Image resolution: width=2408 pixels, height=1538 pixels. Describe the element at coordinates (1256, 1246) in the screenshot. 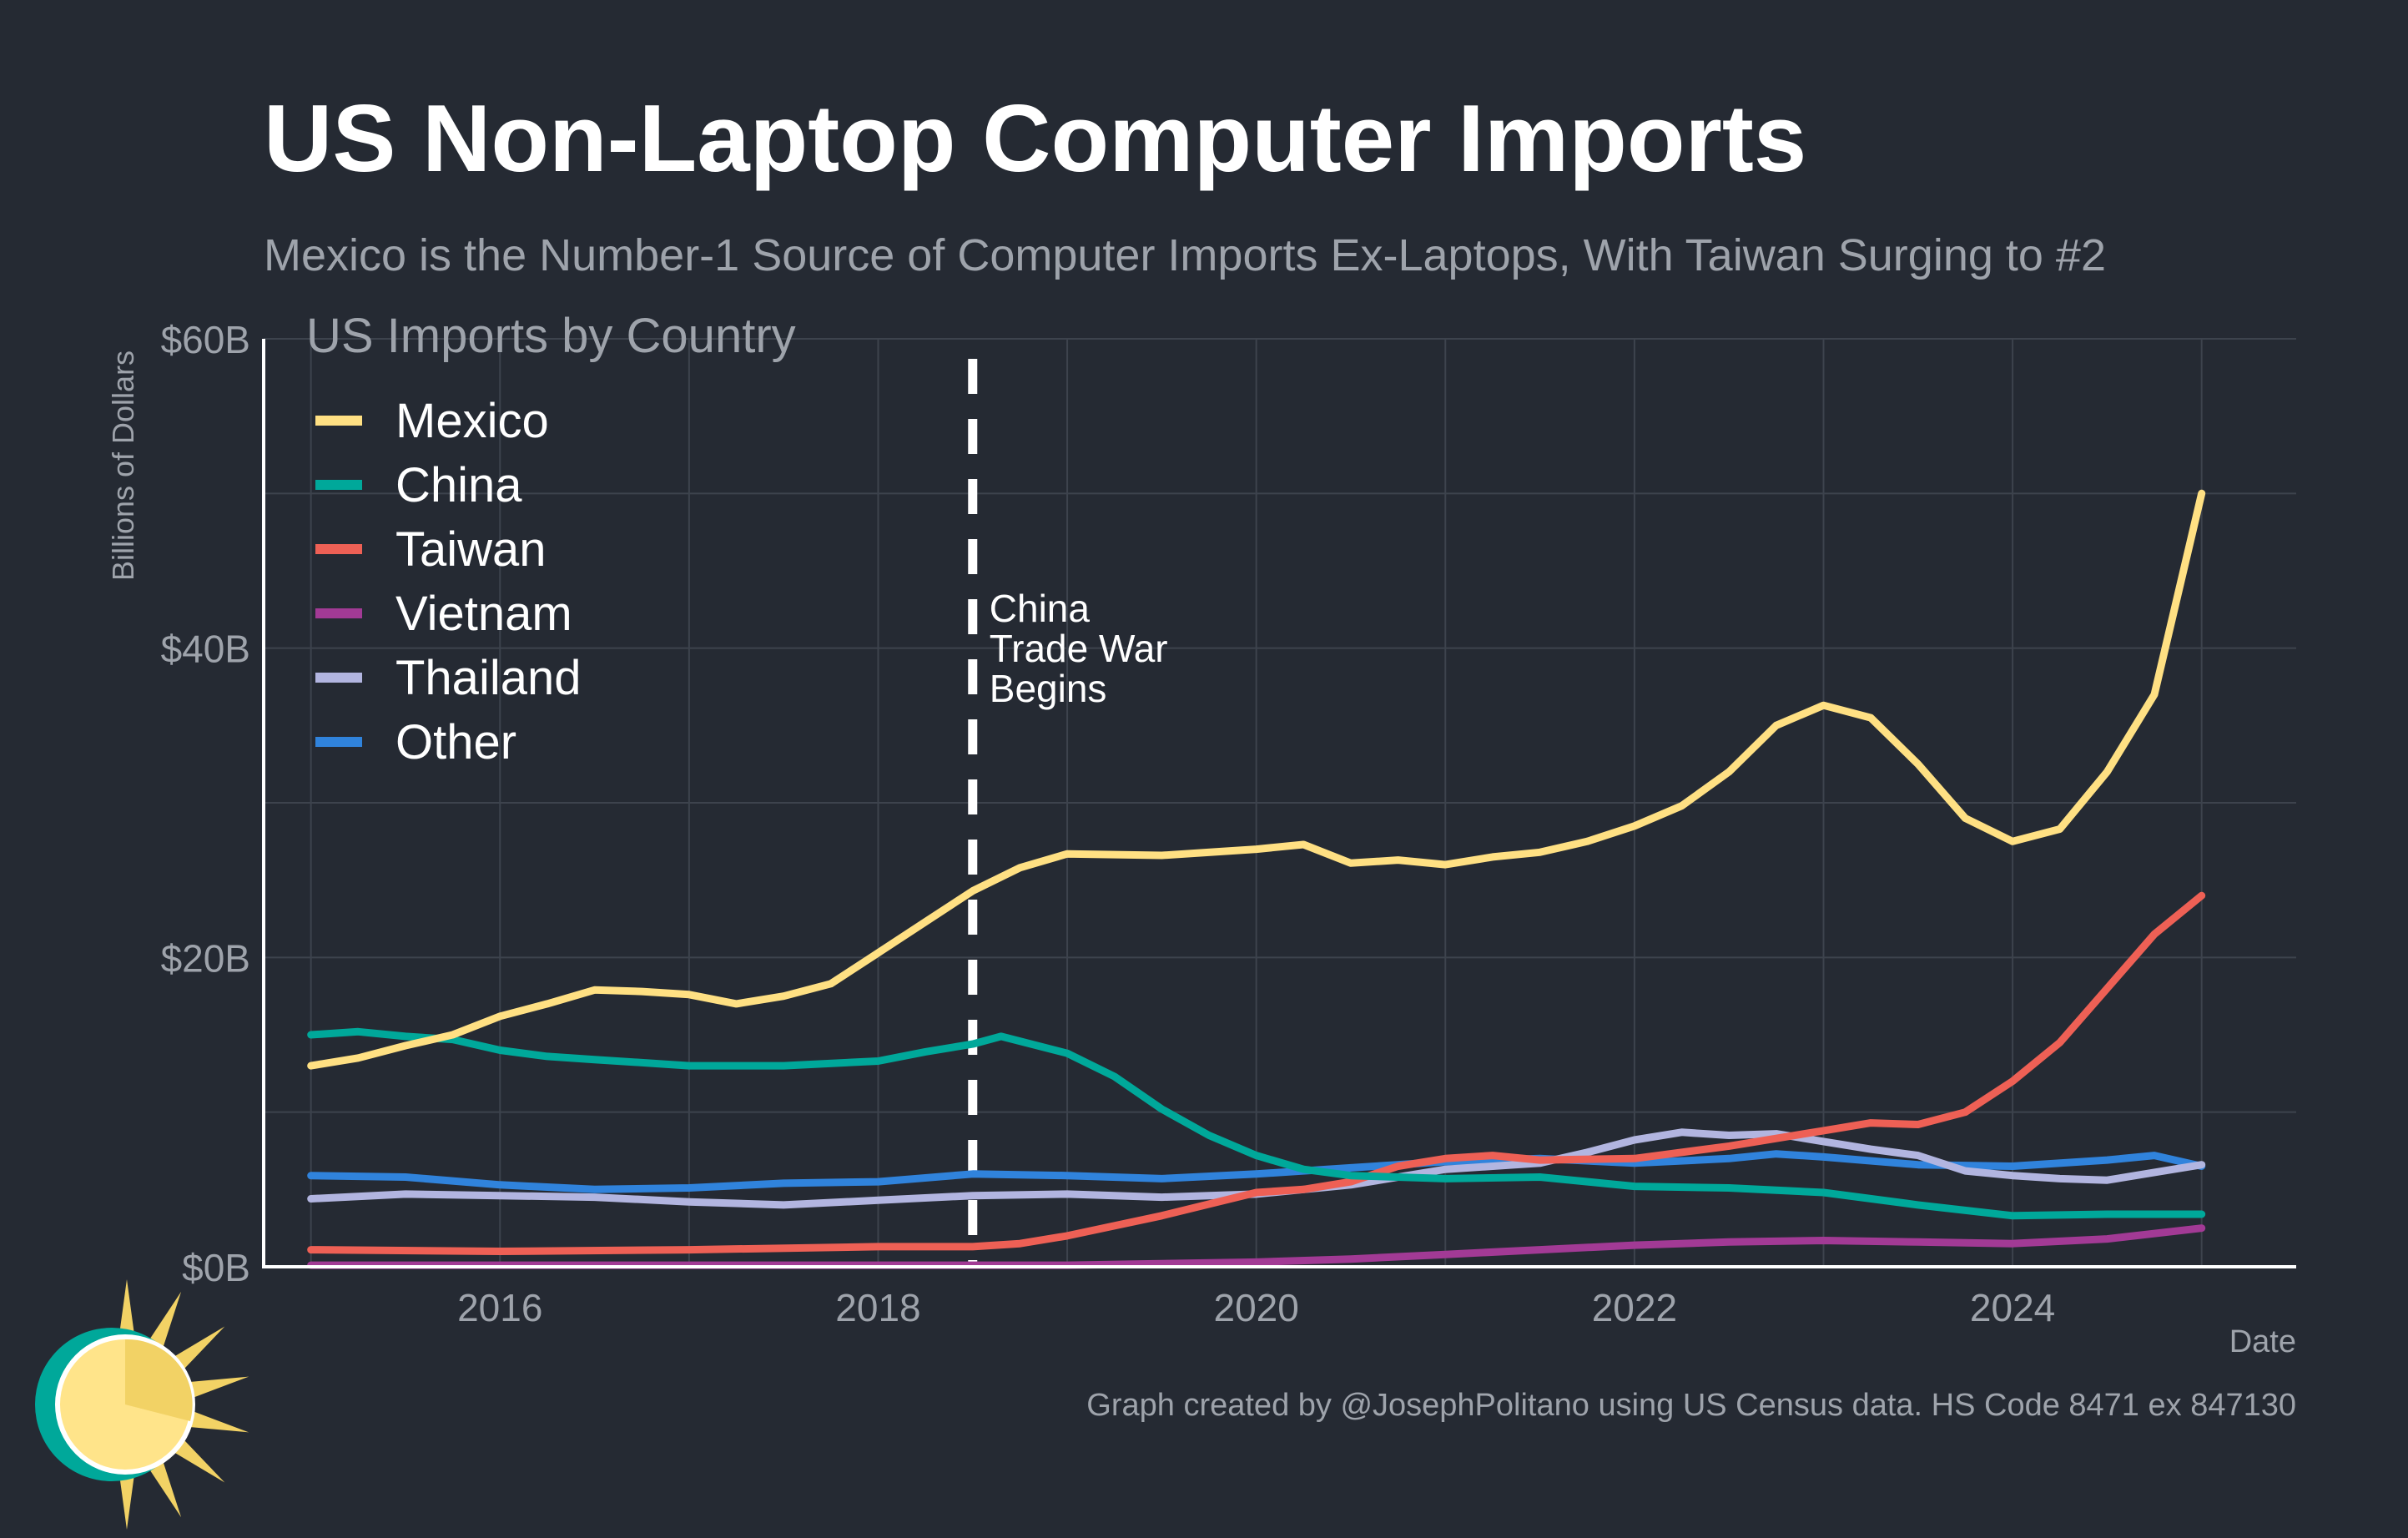

I see `series-line-vietnam` at that location.